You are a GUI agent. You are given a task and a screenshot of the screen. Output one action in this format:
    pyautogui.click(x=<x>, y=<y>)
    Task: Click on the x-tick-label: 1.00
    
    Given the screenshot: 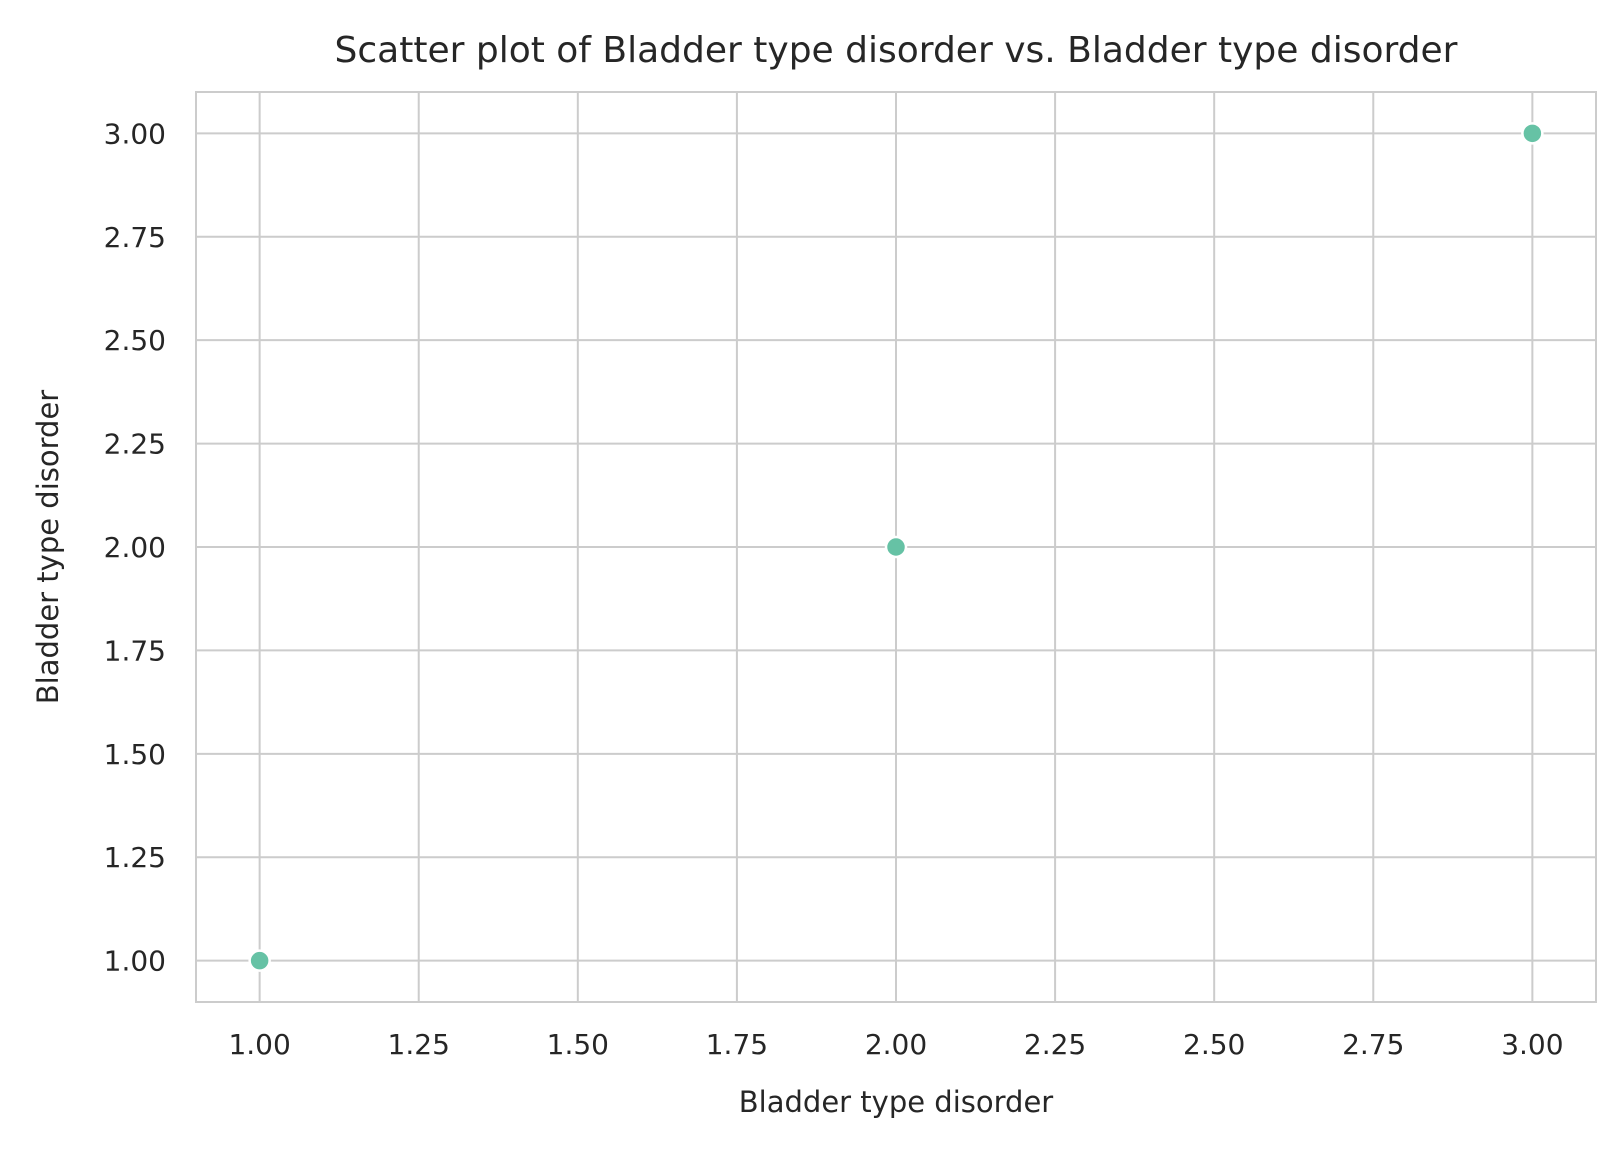 What is the action you would take?
    pyautogui.click(x=259, y=1044)
    